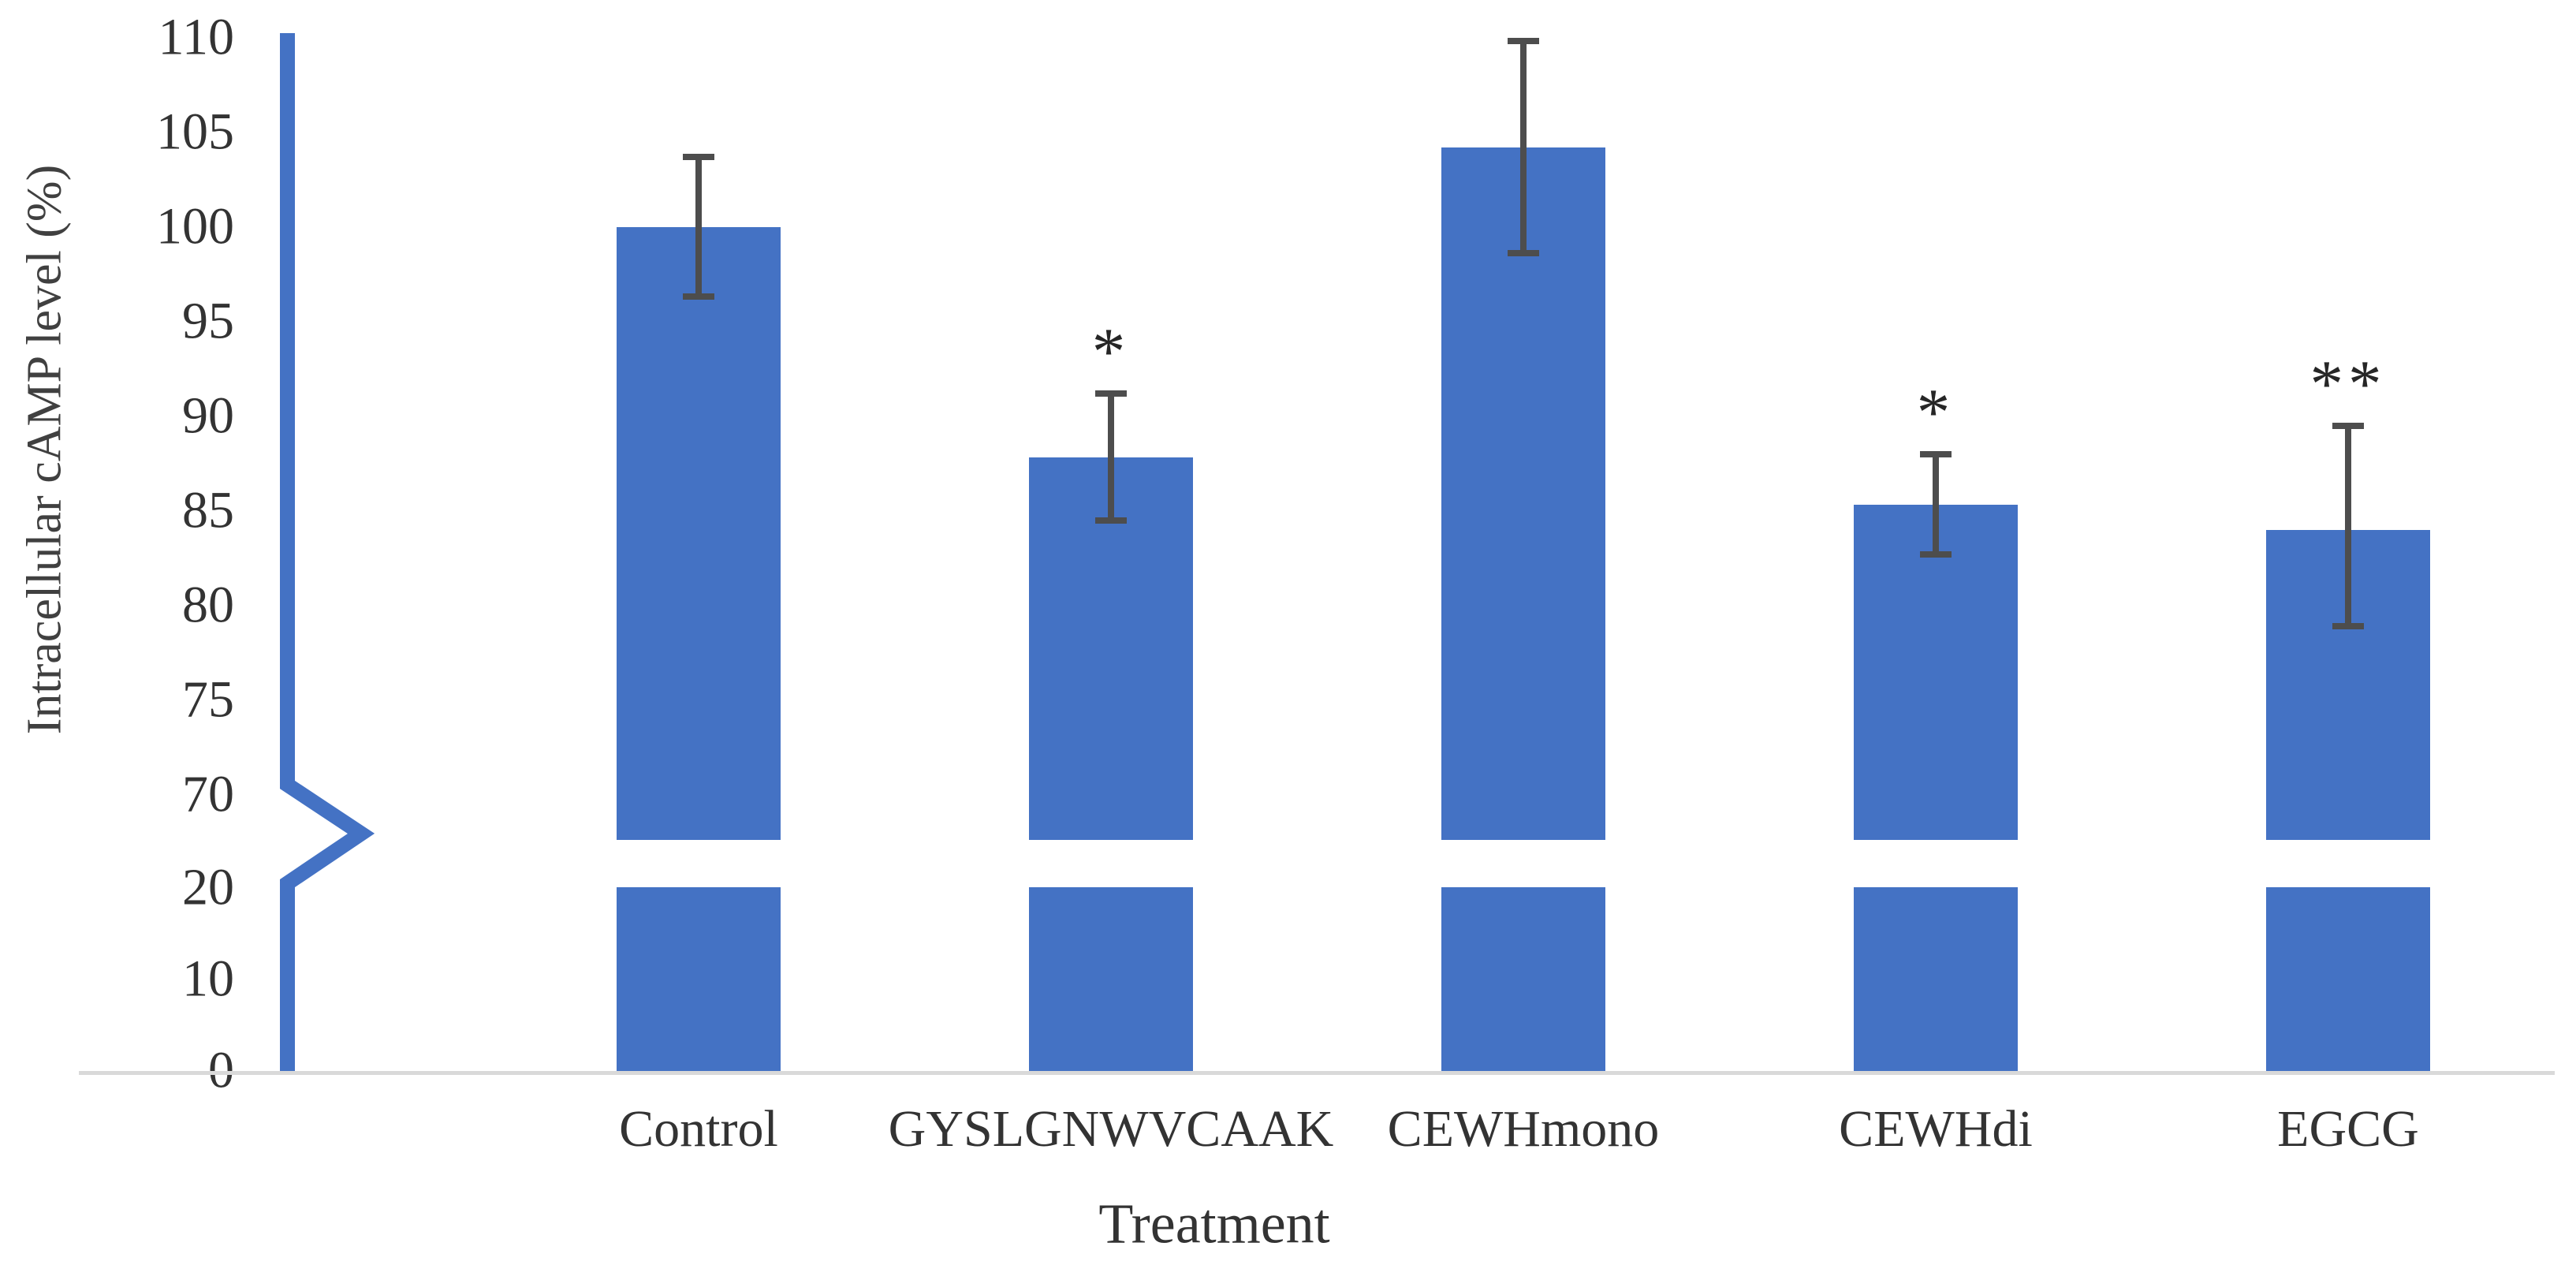 Image resolution: width=2576 pixels, height=1265 pixels. What do you see at coordinates (1214, 1224) in the screenshot?
I see `x-axis-title: Treatment` at bounding box center [1214, 1224].